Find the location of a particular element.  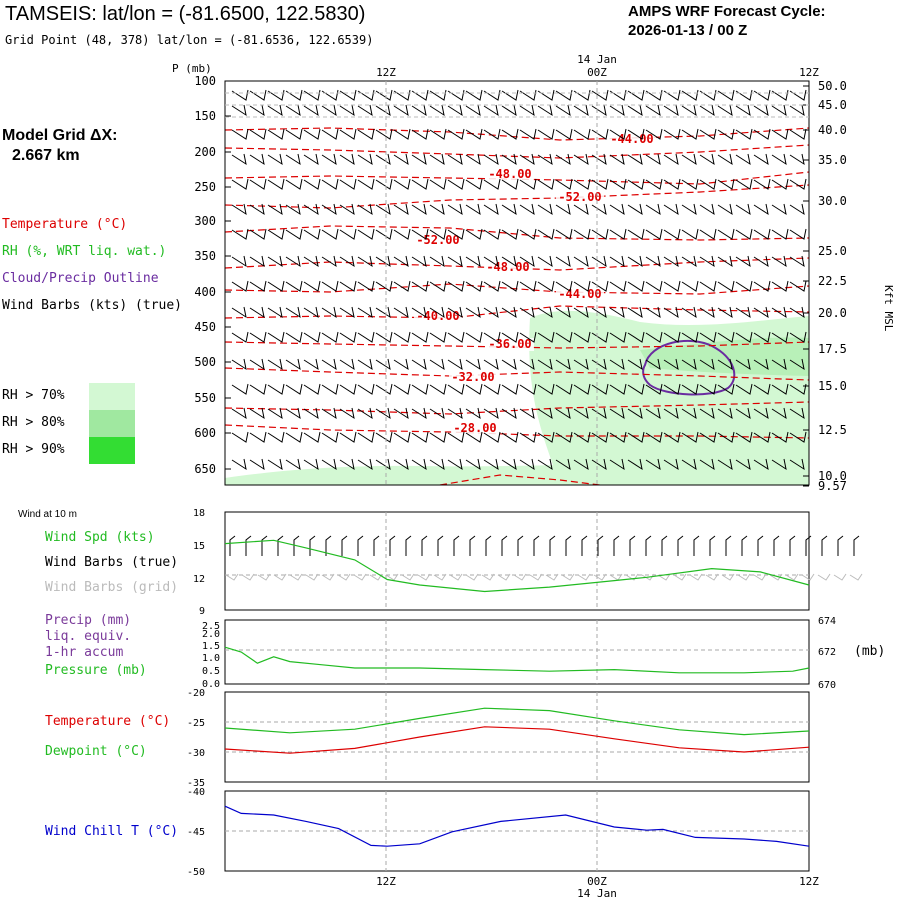

kft-tick-label: 40.0 is located at coordinates (832, 130).